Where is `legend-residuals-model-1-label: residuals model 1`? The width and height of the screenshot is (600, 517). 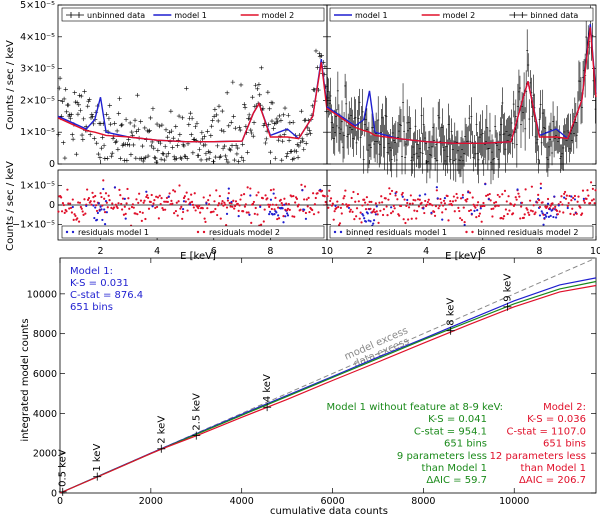
legend-residuals-model-1-label: residuals model 1 is located at coordinates (113, 232).